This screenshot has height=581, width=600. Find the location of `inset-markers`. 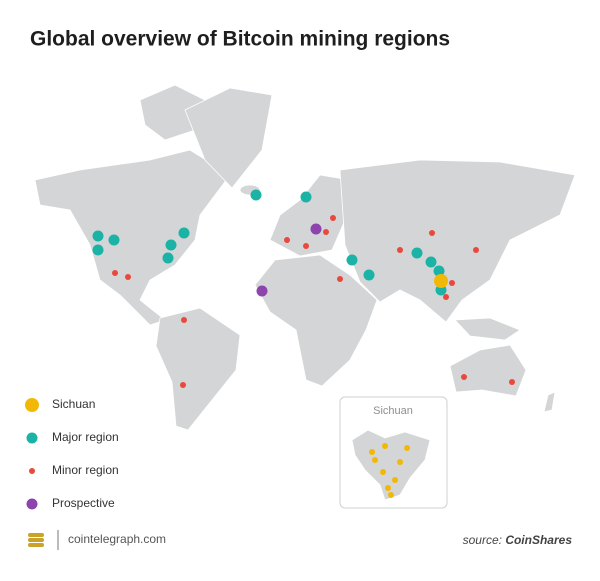

inset-markers is located at coordinates (389, 470).